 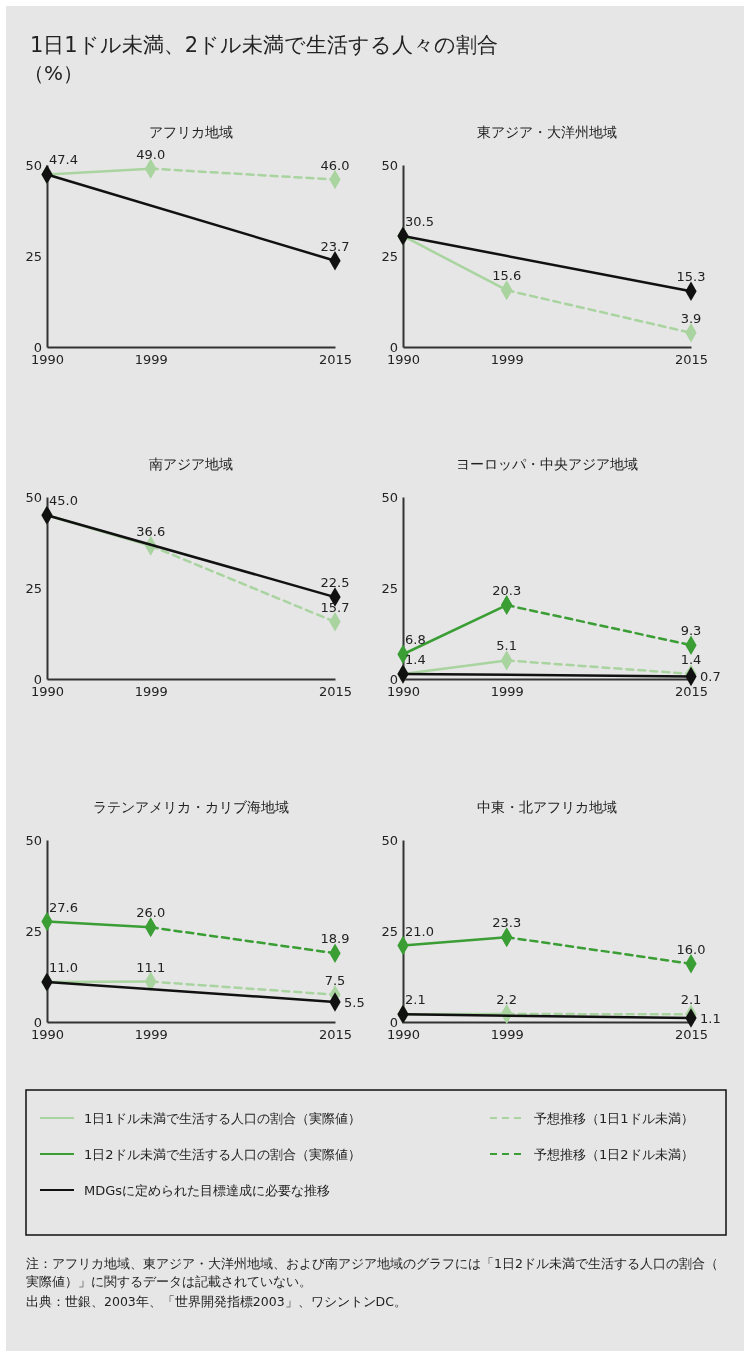 What do you see at coordinates (335, 607) in the screenshot?
I see `data-label: 15.7` at bounding box center [335, 607].